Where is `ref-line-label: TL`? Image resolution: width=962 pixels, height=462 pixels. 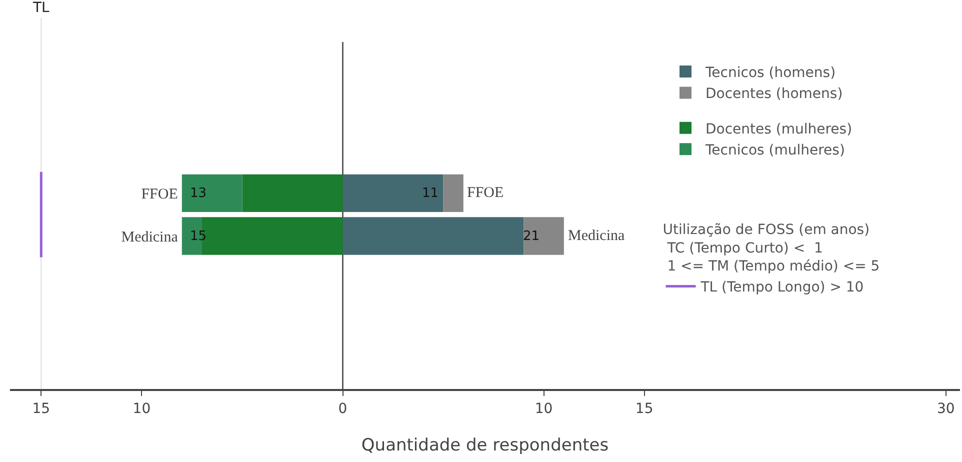 ref-line-label: TL is located at coordinates (41, 8).